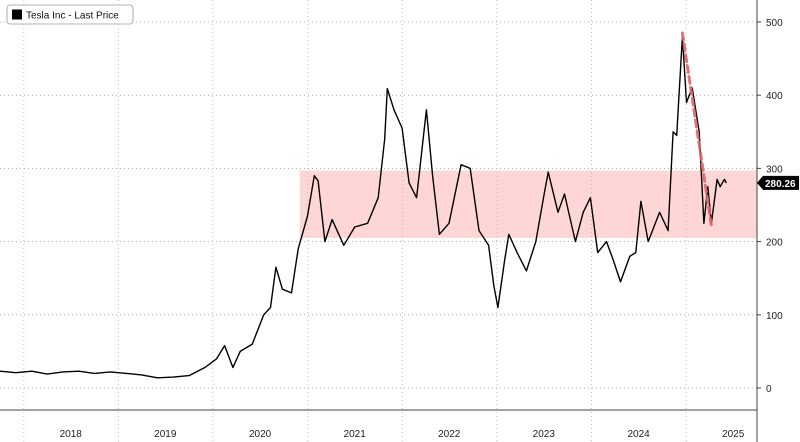  Describe the element at coordinates (165, 434) in the screenshot. I see `x-tick-label: 2019` at that location.